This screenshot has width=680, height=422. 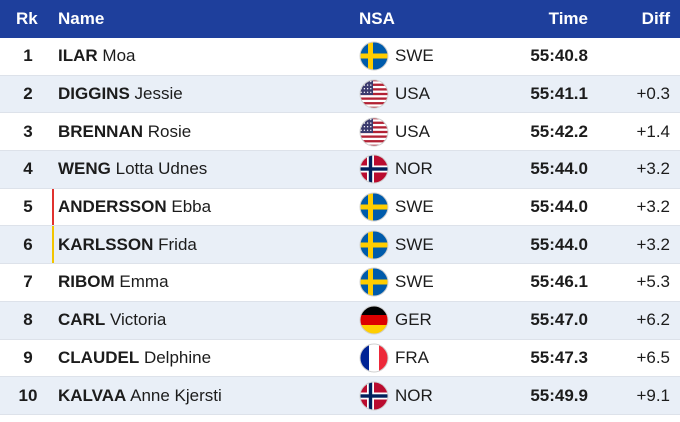 What do you see at coordinates (340, 245) in the screenshot?
I see `table-row: 6 KARLSSON Frida SWE 55:44.0 +3.2` at bounding box center [340, 245].